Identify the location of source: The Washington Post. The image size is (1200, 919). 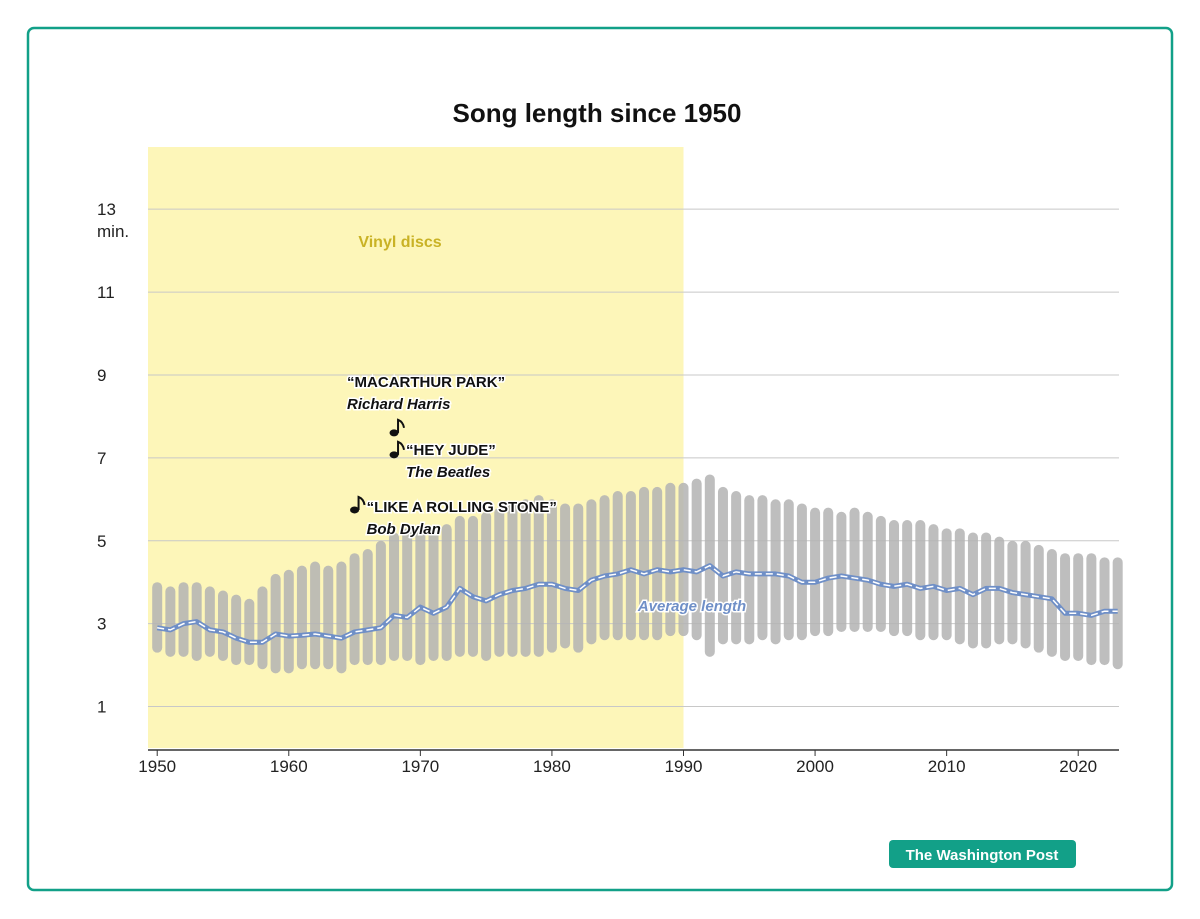
(982, 855).